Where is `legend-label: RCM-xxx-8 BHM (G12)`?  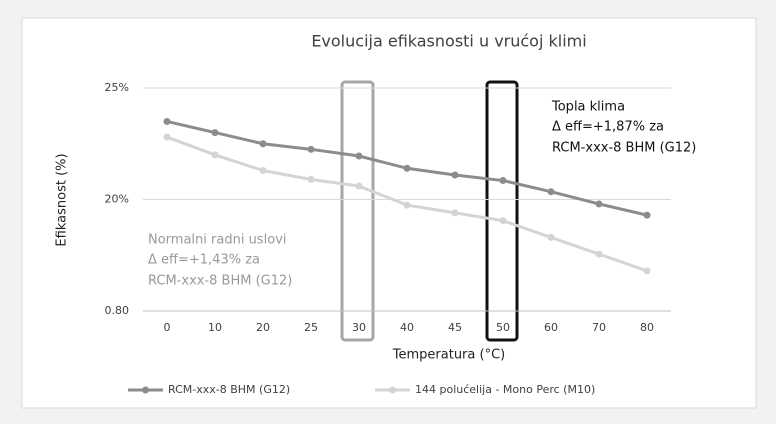 legend-label: RCM-xxx-8 BHM (G12) is located at coordinates (229, 389).